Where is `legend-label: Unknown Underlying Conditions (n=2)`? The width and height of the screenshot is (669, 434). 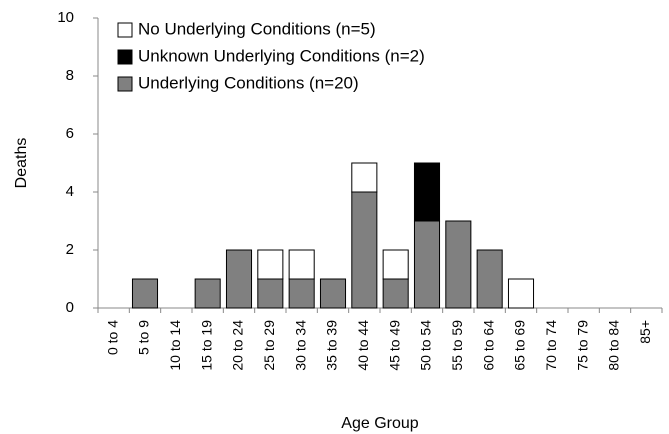 legend-label: Unknown Underlying Conditions (n=2) is located at coordinates (281, 55).